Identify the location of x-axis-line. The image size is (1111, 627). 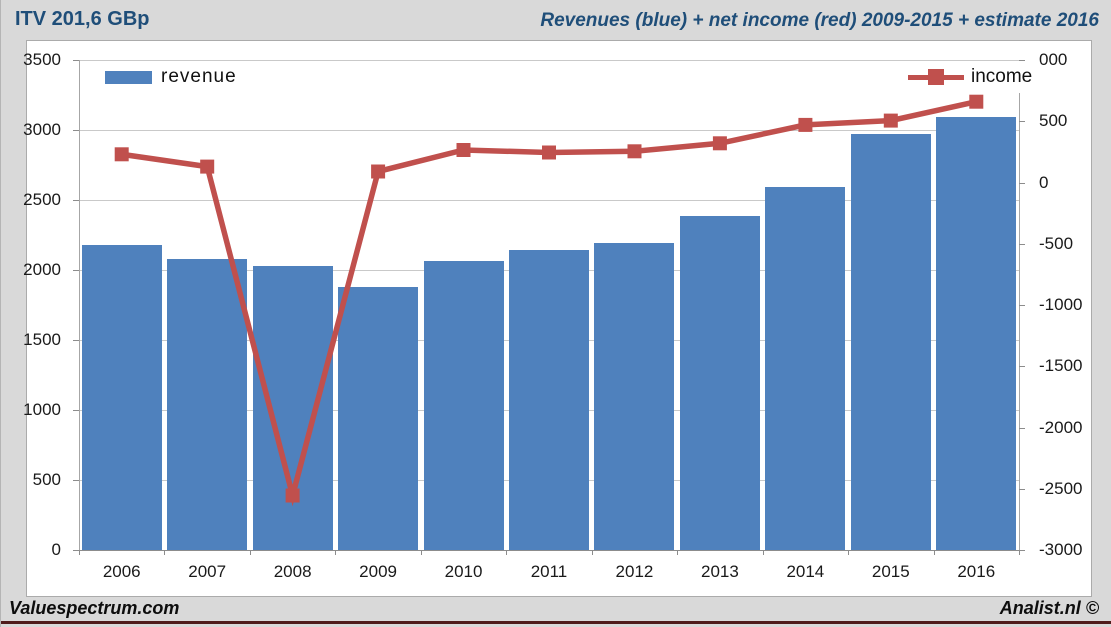
(549, 550).